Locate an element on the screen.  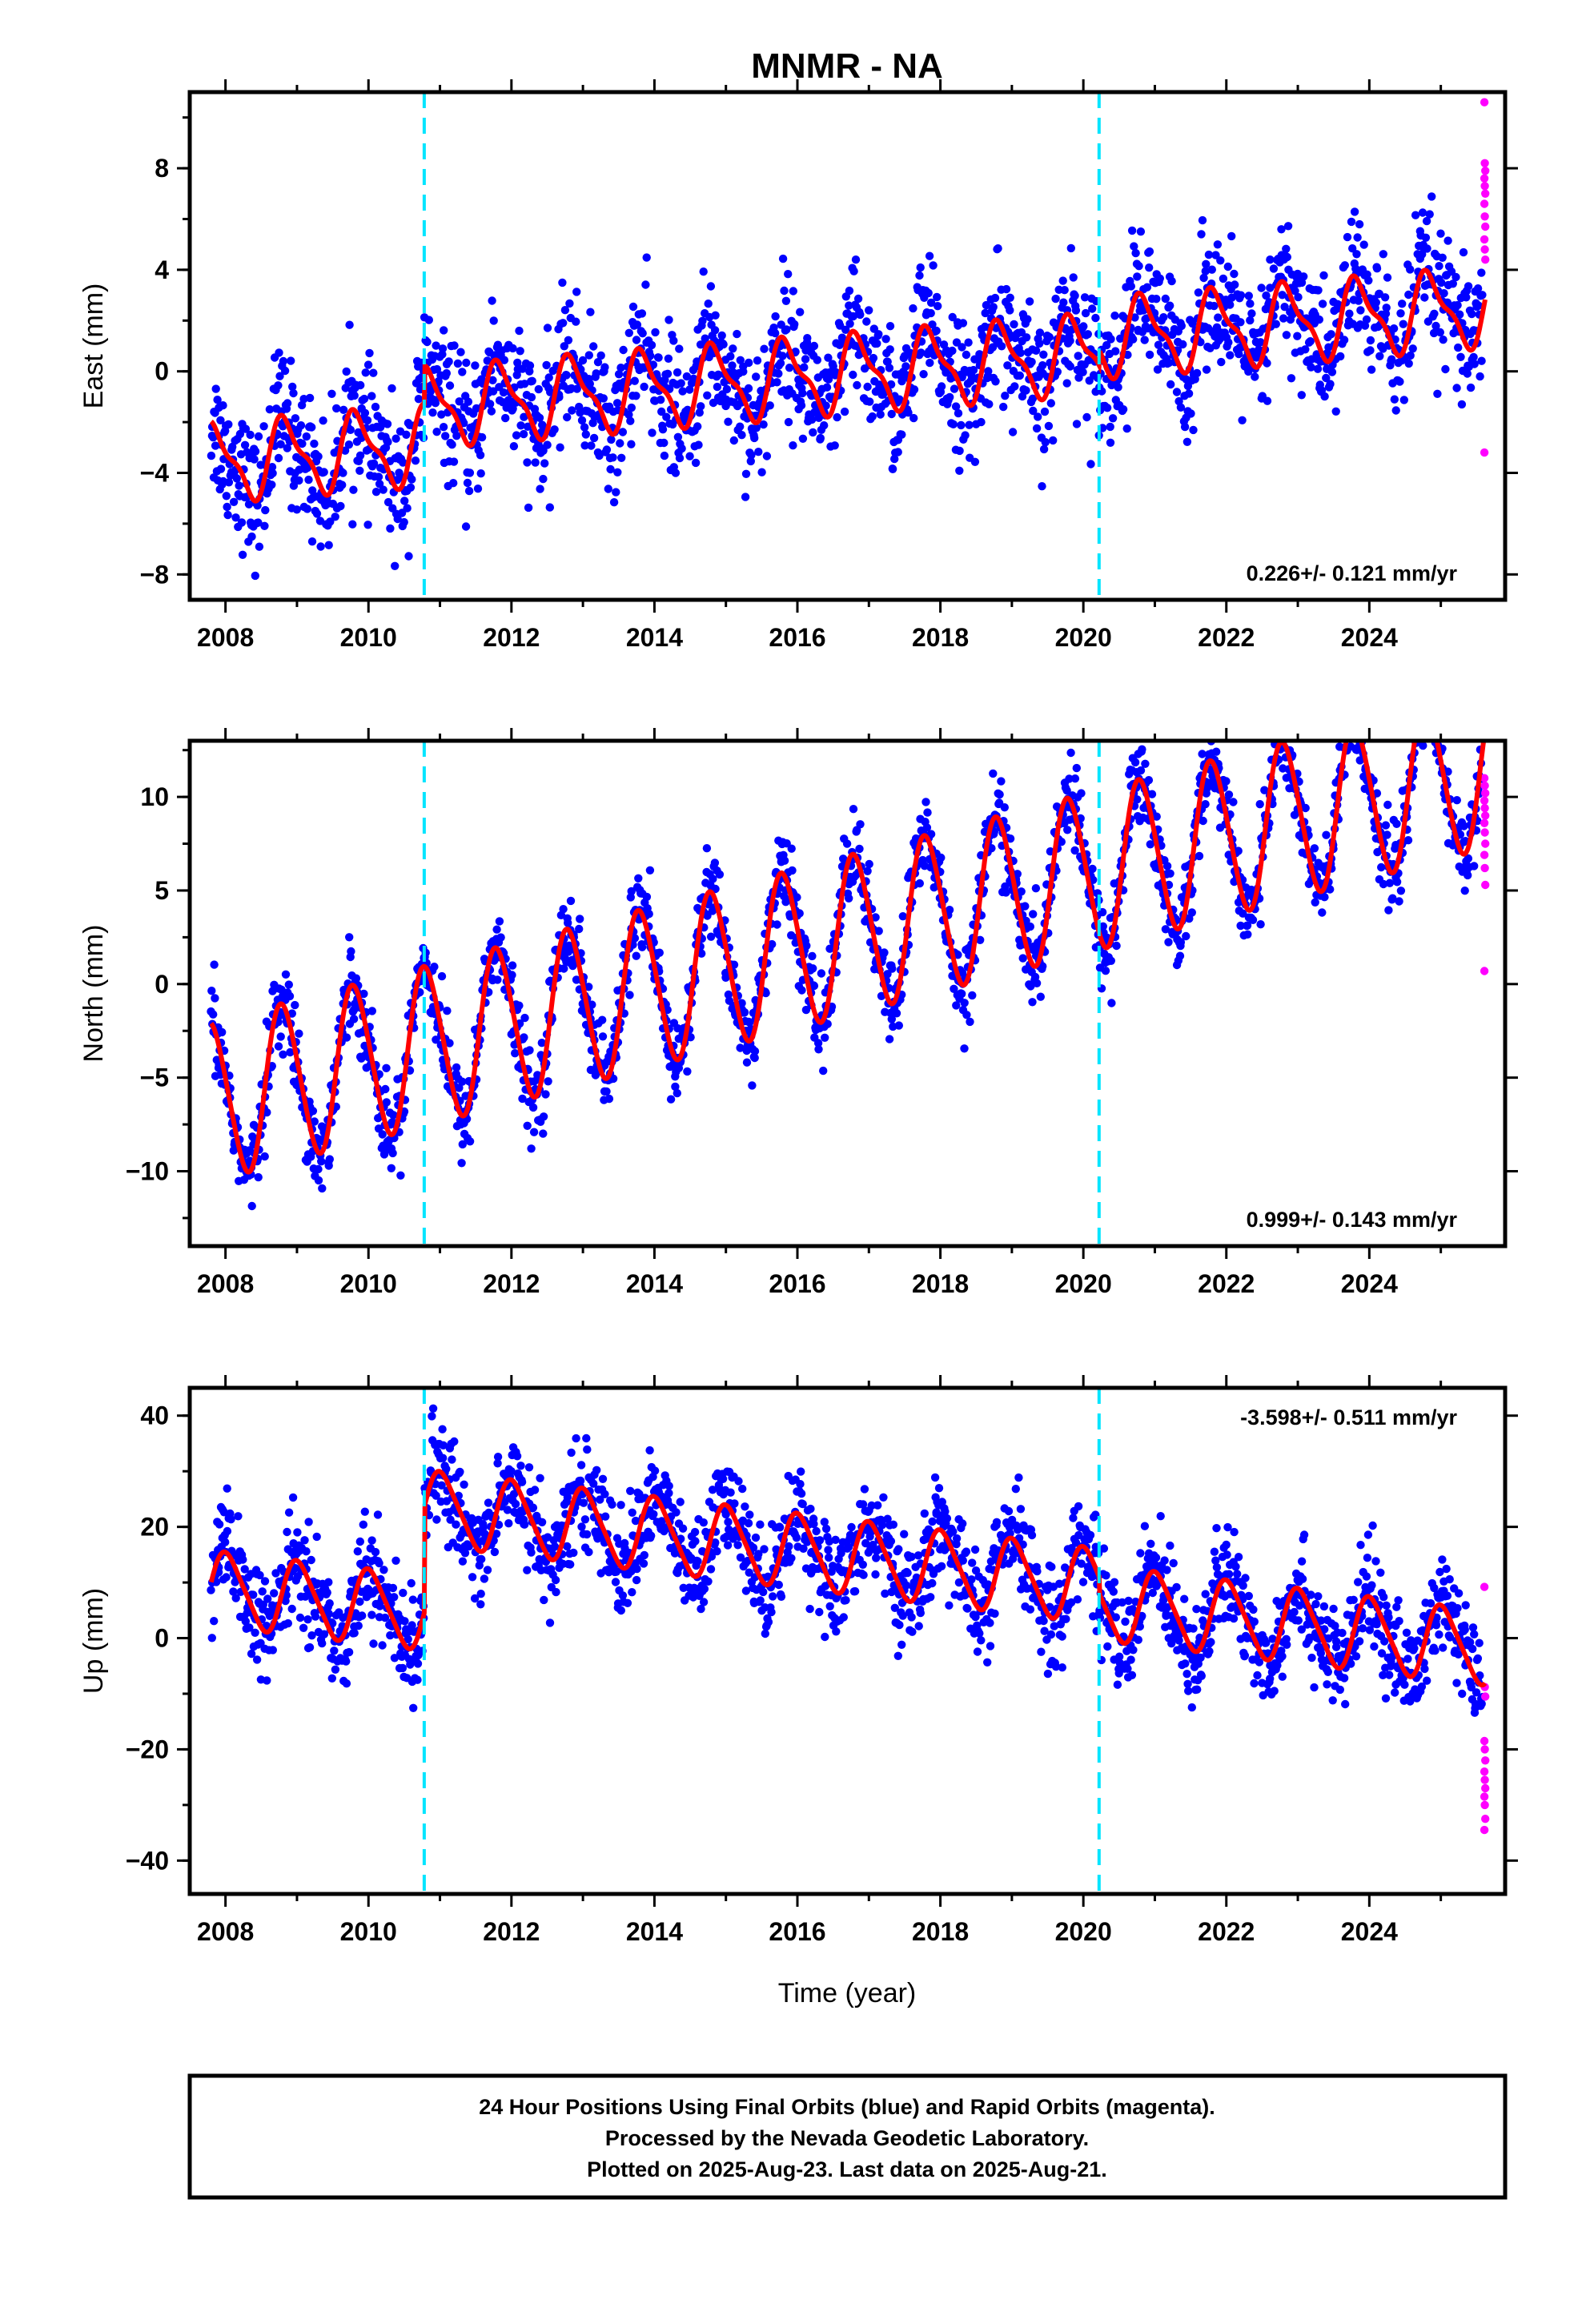
y-tick-label: −4 is located at coordinates (155, 473).